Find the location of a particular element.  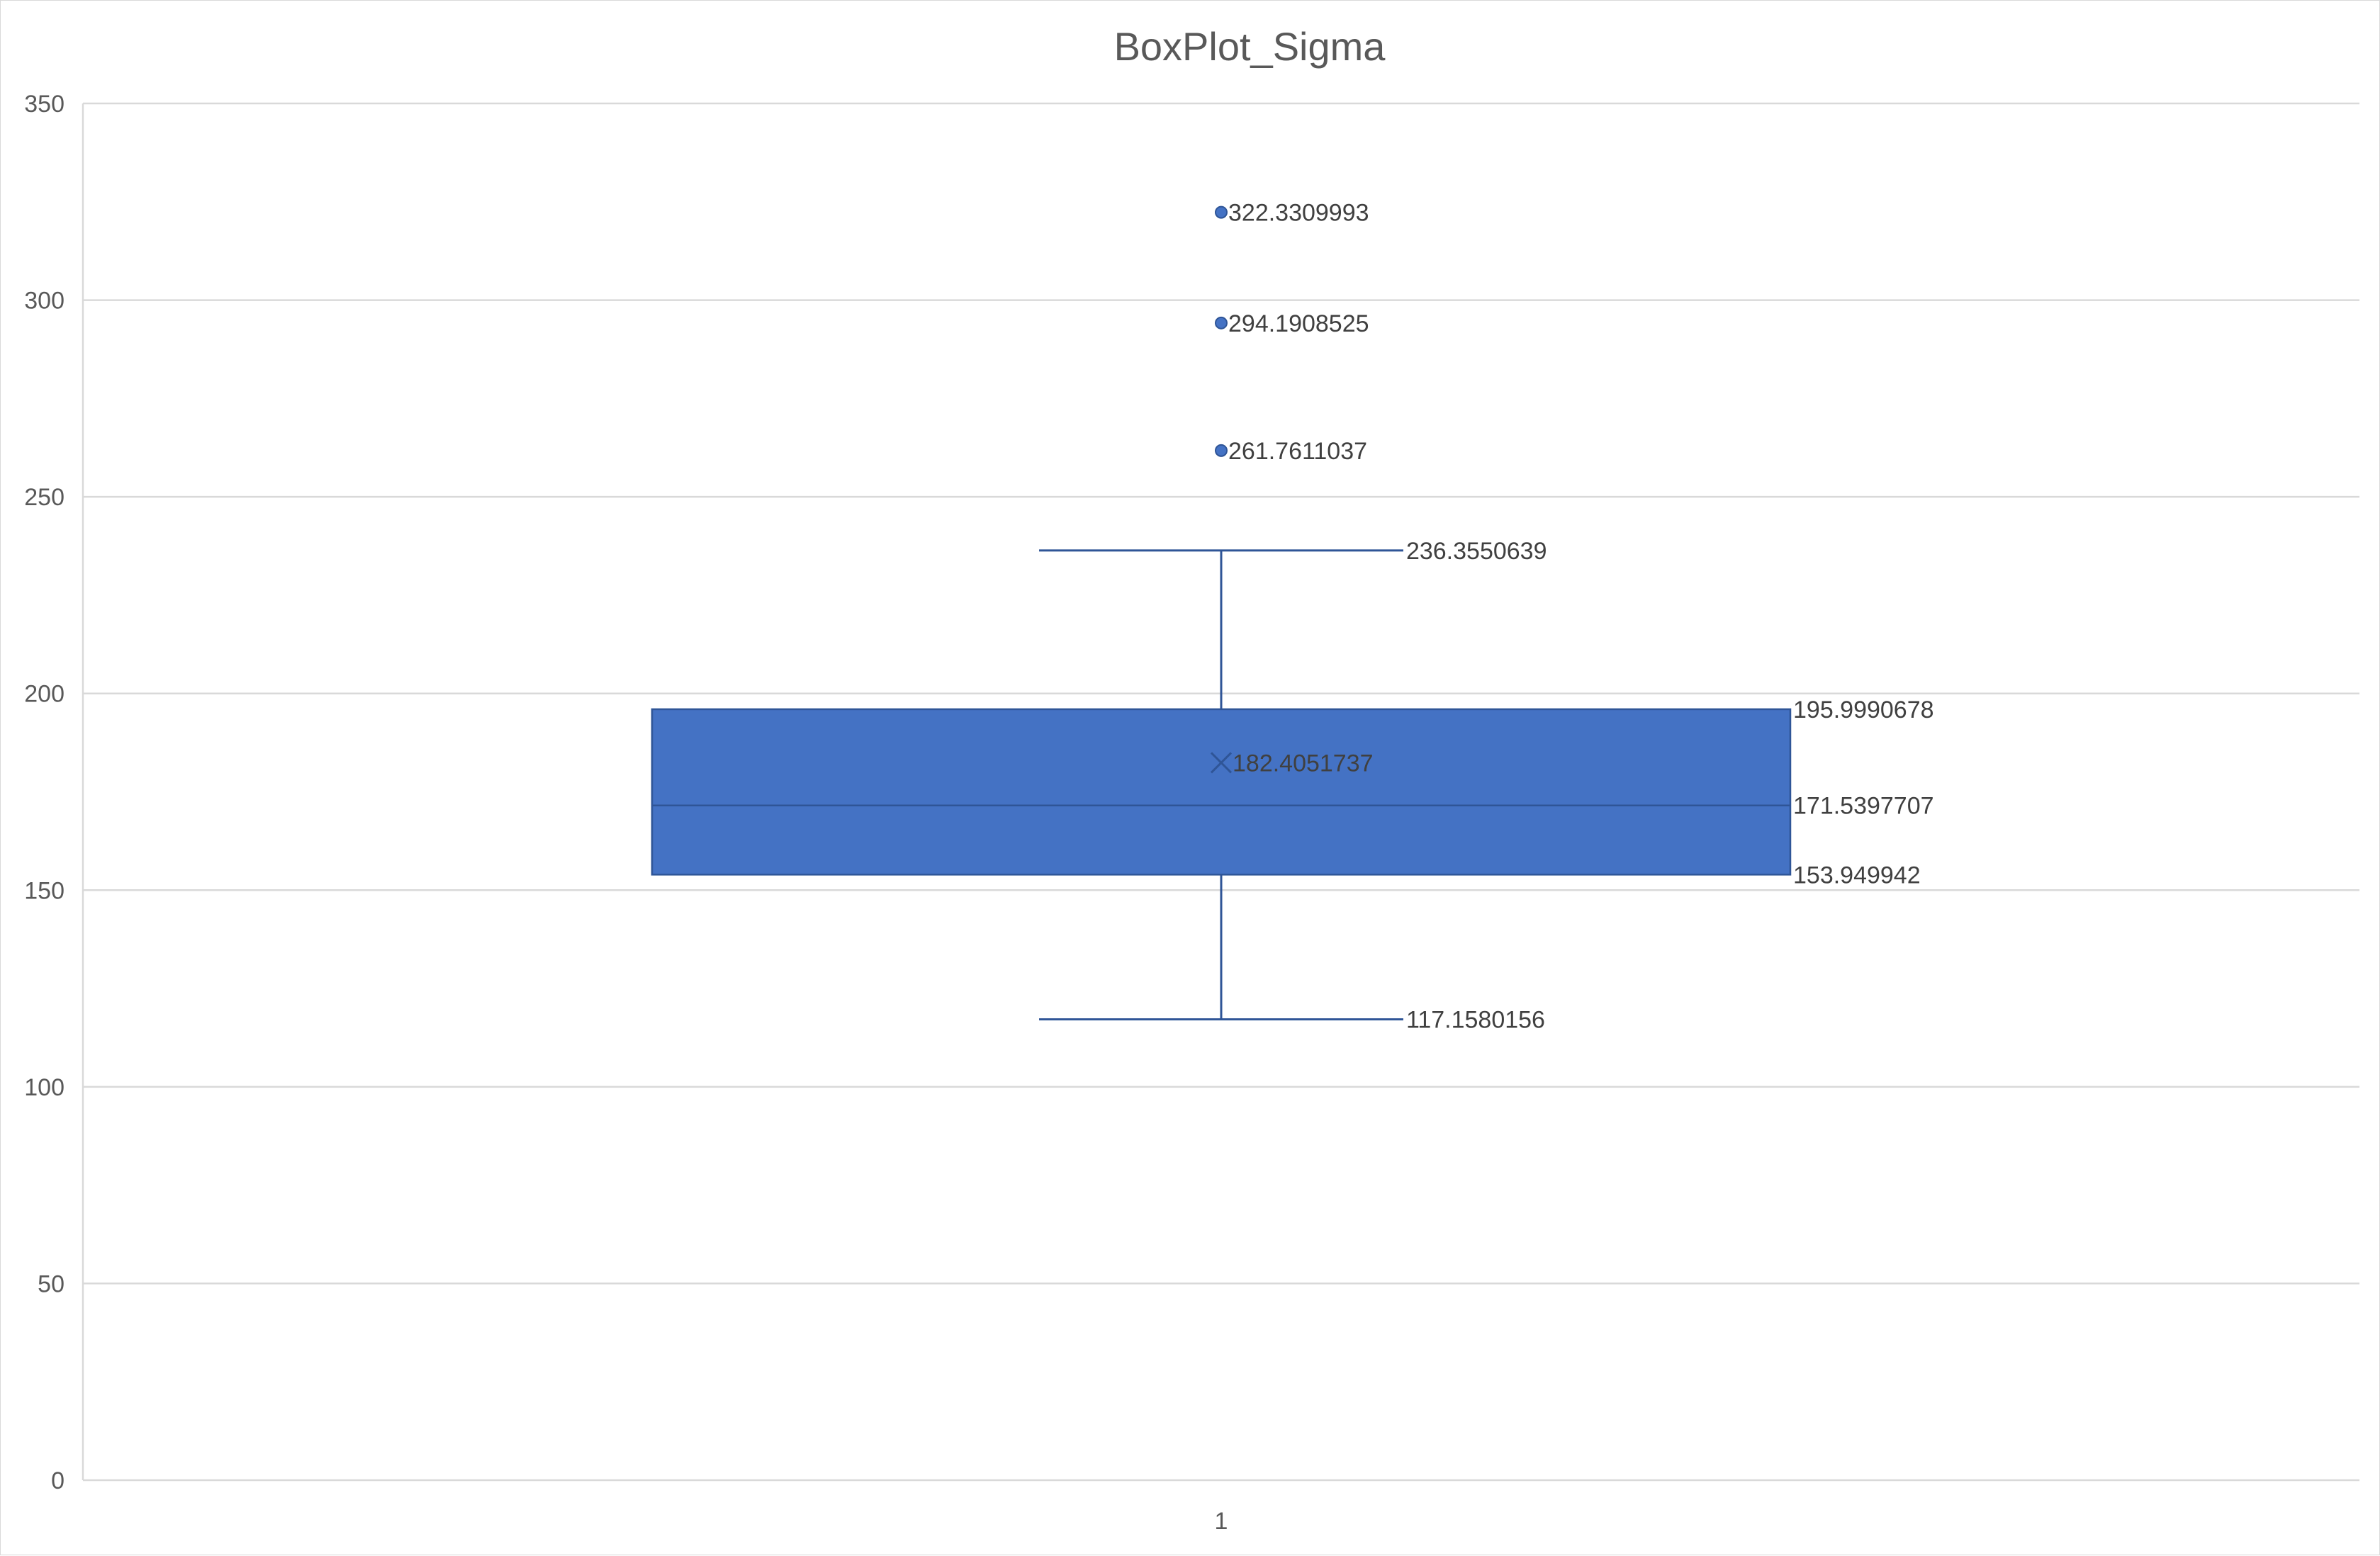

y-tick-label: 100 is located at coordinates (44, 1087).